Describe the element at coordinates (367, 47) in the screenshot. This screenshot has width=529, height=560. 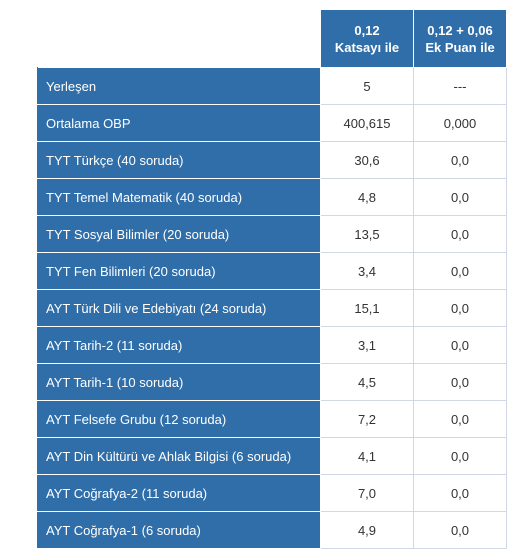
I see `column-header-katsayi-line2: Katsayı ile` at that location.